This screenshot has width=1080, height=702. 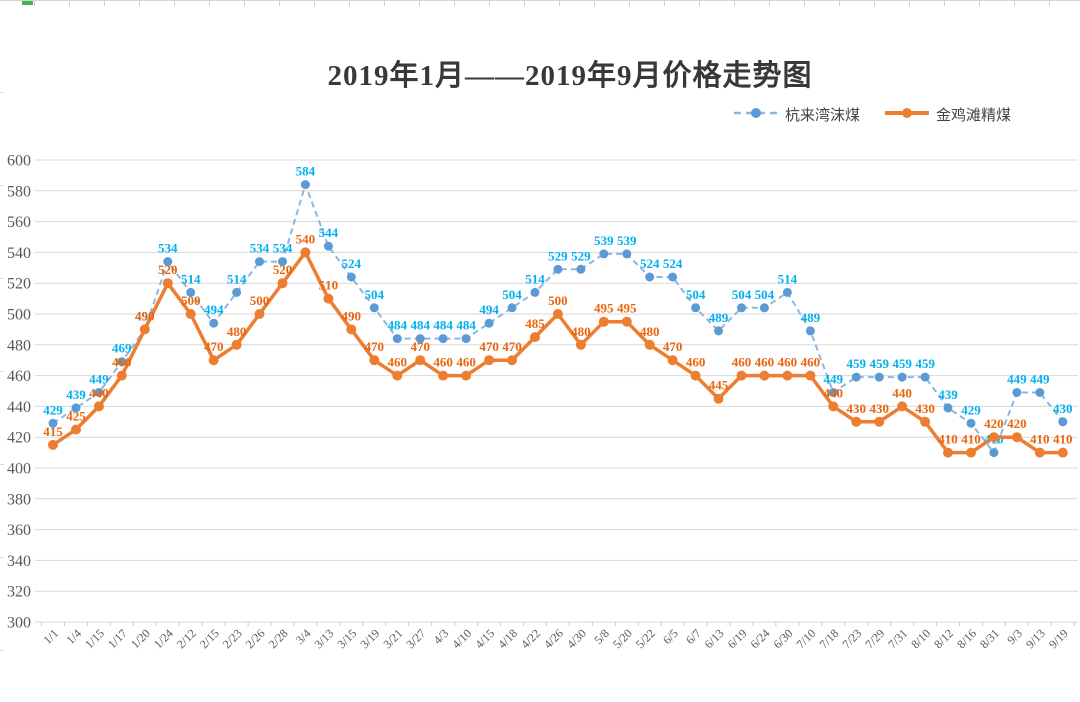 I want to click on top-gridline-ruler, so click(x=540, y=3).